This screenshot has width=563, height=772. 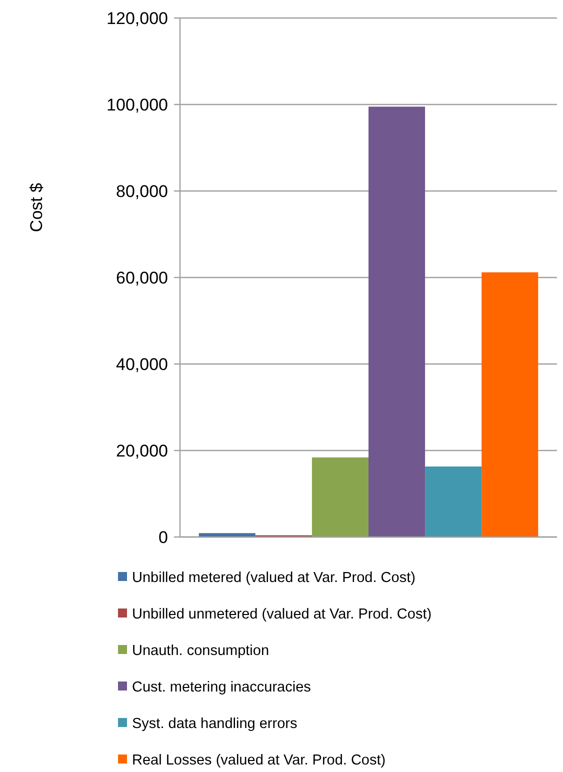 I want to click on legend-label: Cust. metering inaccuracies, so click(x=221, y=688).